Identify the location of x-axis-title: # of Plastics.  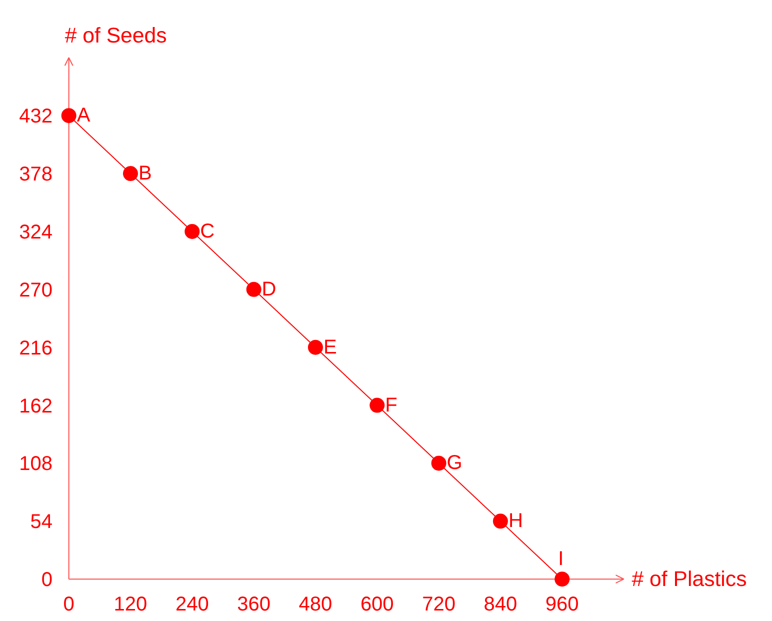
(689, 579).